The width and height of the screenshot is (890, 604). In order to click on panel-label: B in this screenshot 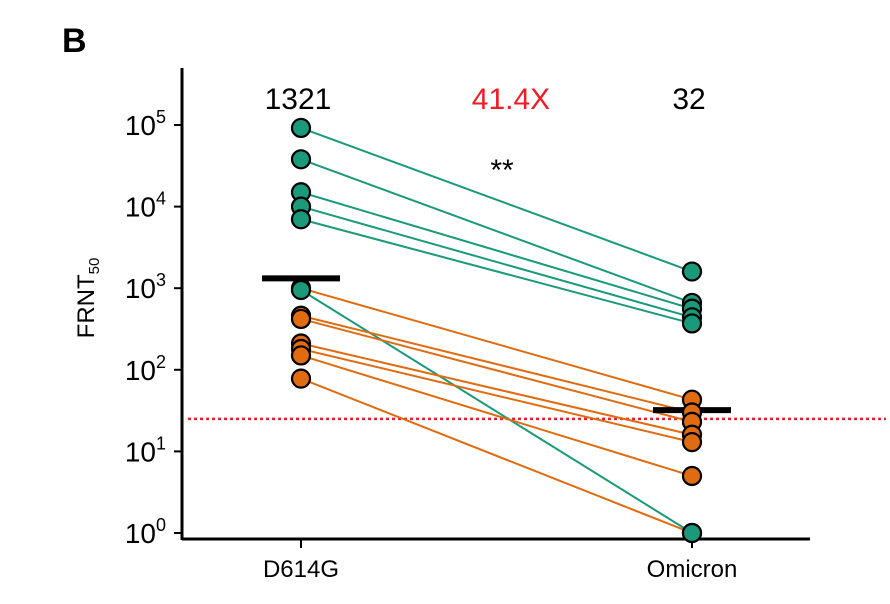, I will do `click(74, 41)`.